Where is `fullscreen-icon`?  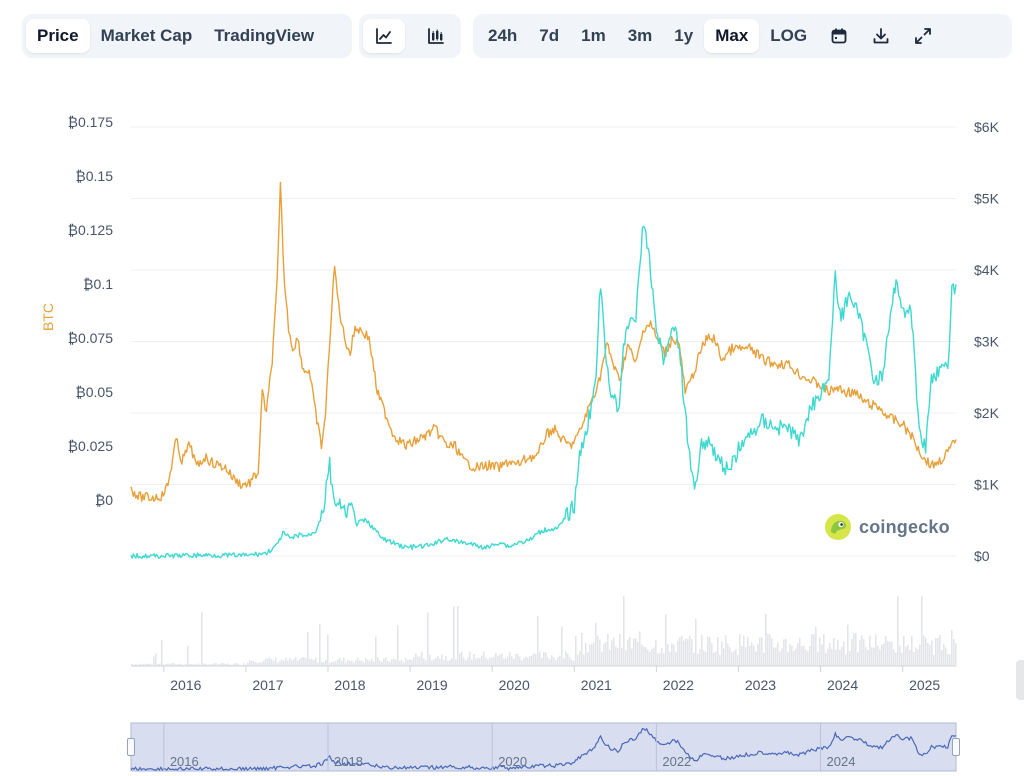
fullscreen-icon is located at coordinates (923, 36).